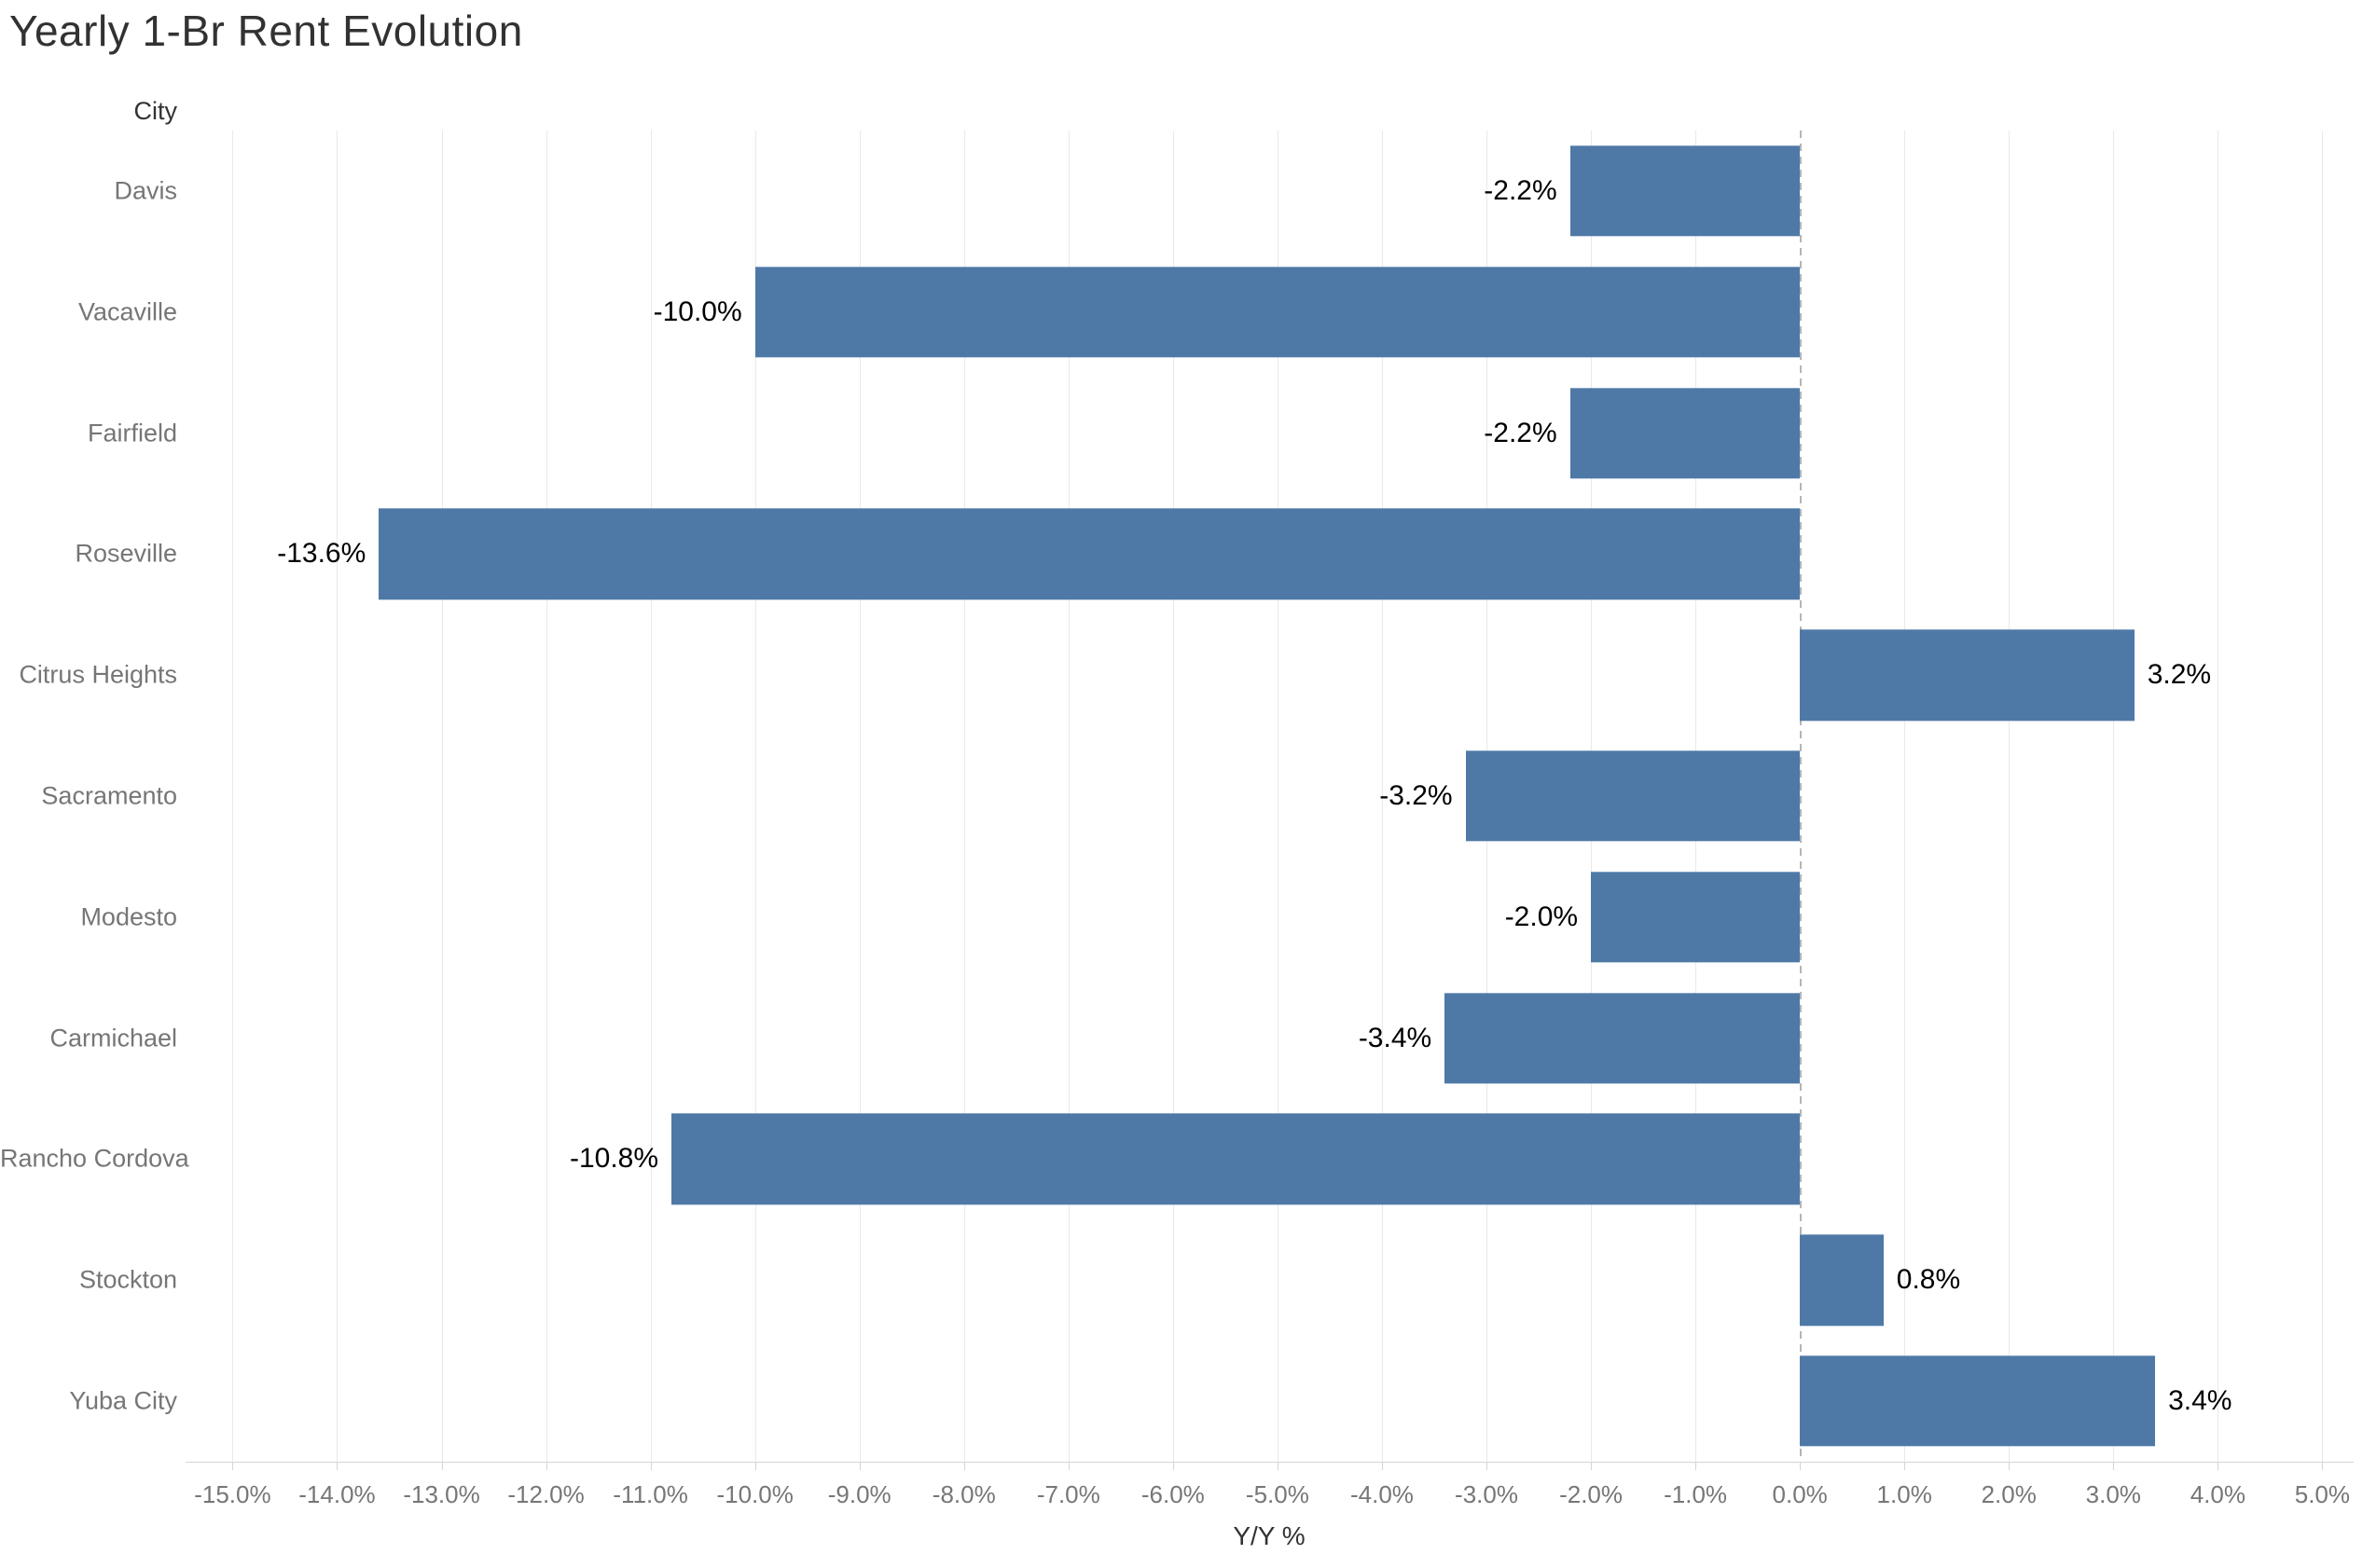  What do you see at coordinates (859, 1494) in the screenshot?
I see `x-tick-label: -9.0%` at bounding box center [859, 1494].